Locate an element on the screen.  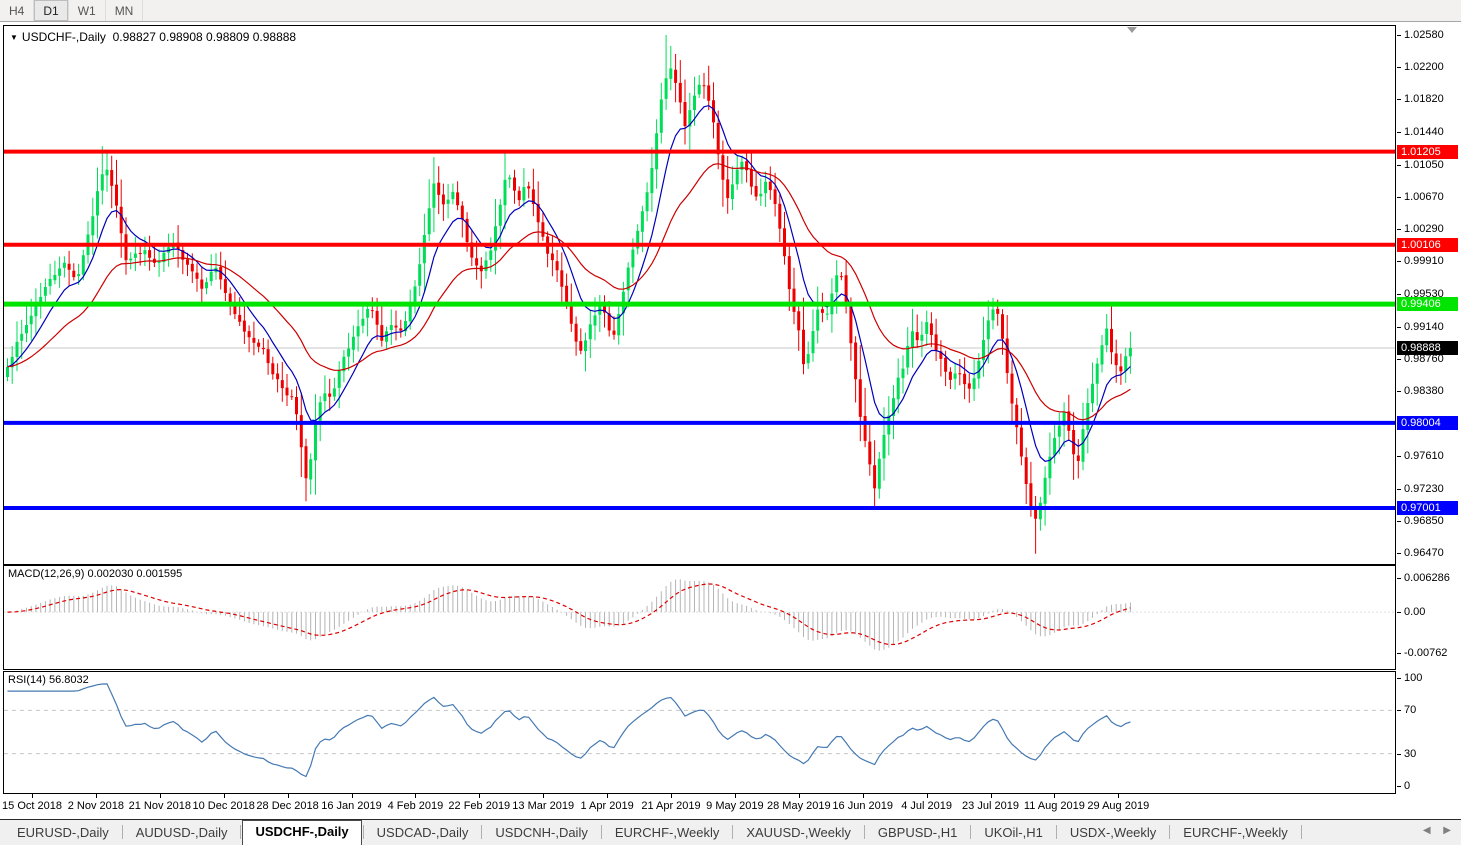
macd-axis-label: 0.00 is located at coordinates (1415, 612).